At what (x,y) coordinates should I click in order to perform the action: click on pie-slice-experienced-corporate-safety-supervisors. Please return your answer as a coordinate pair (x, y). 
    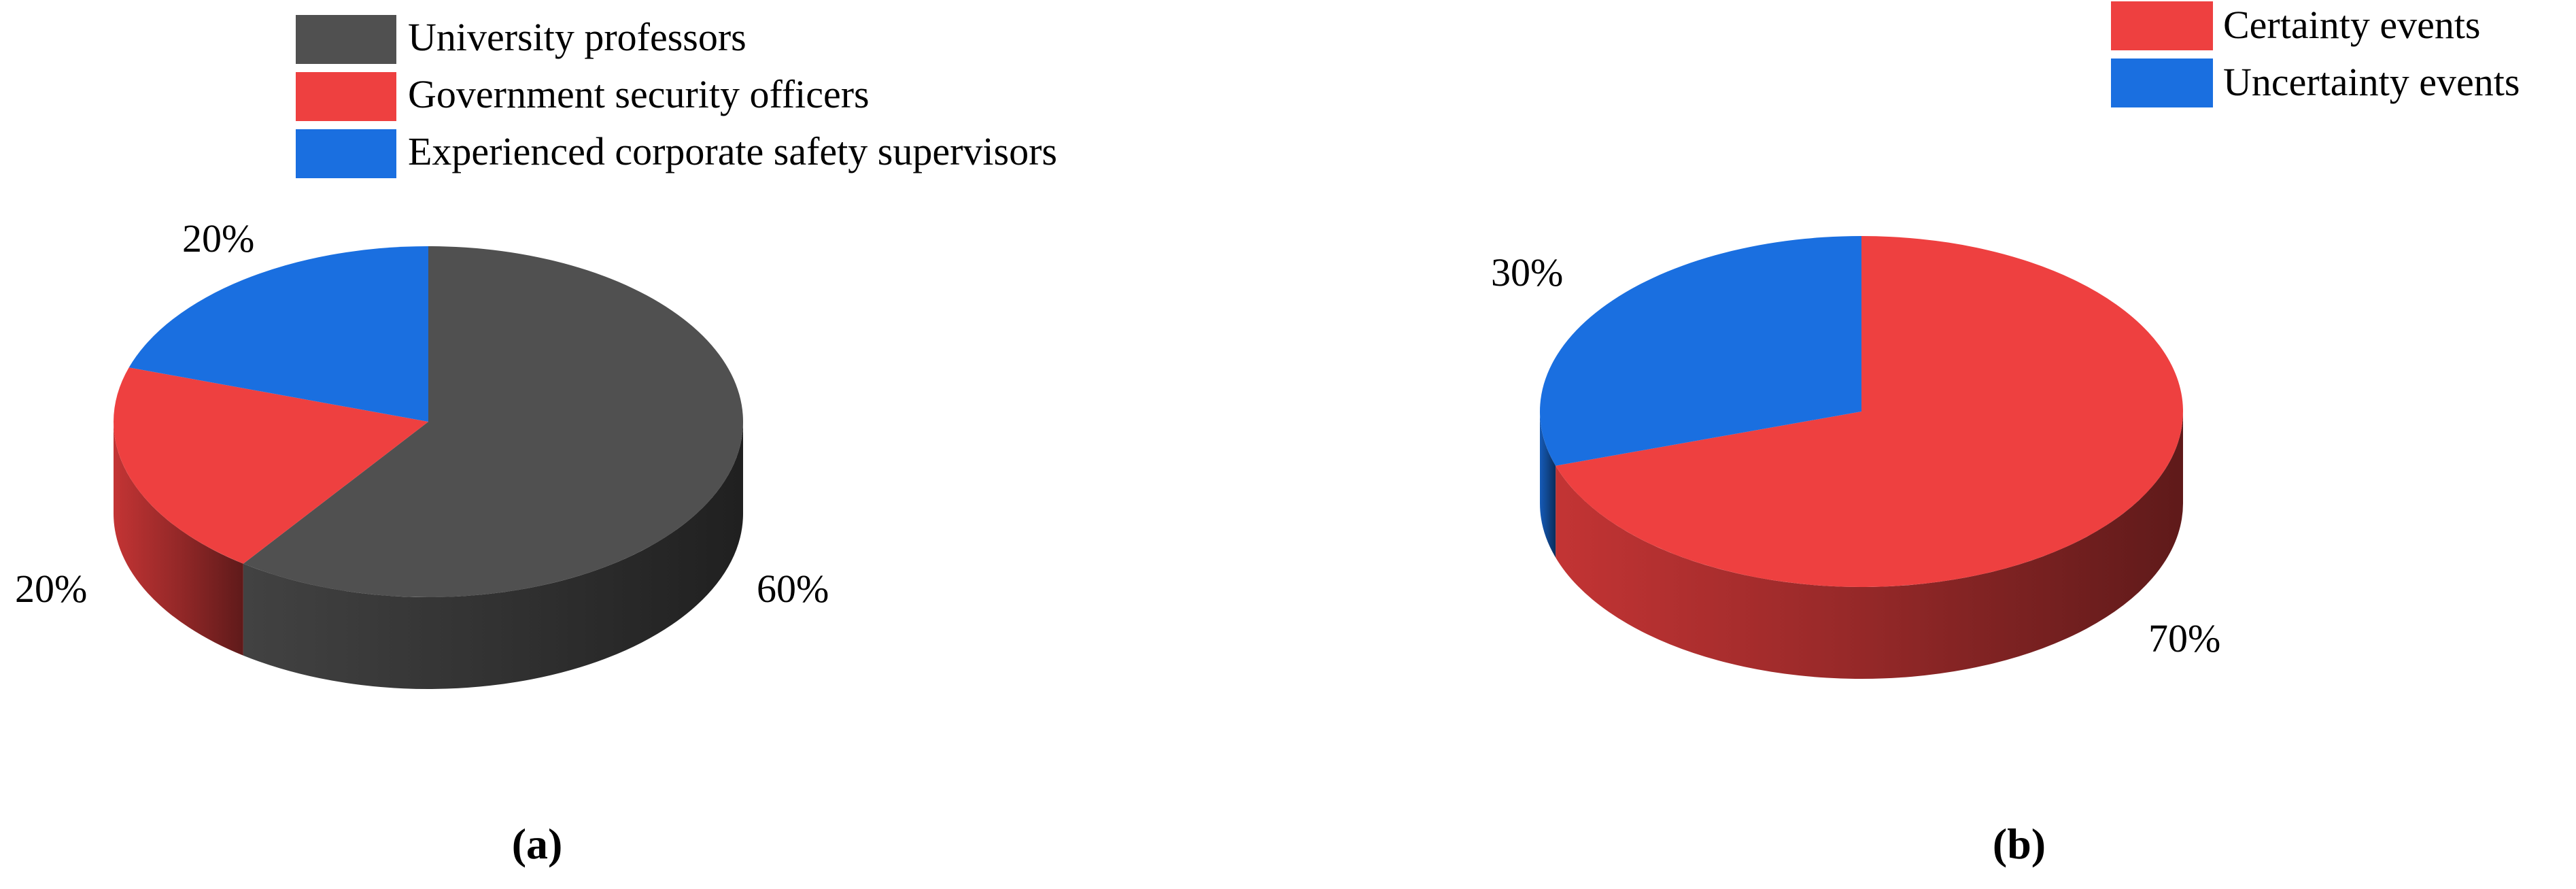
    Looking at the image, I should click on (278, 334).